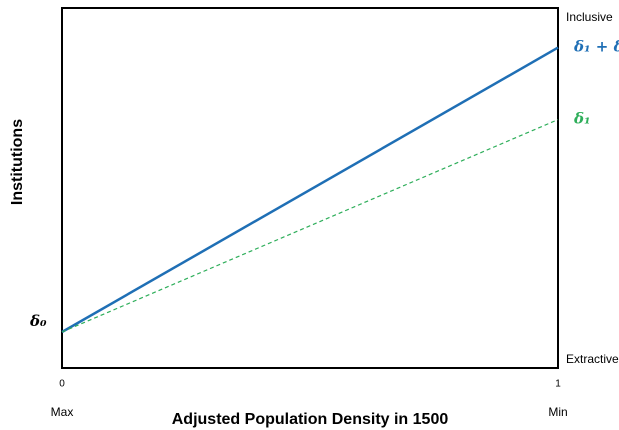 This screenshot has height=430, width=619. What do you see at coordinates (62, 412) in the screenshot?
I see `x-end-label: Max` at bounding box center [62, 412].